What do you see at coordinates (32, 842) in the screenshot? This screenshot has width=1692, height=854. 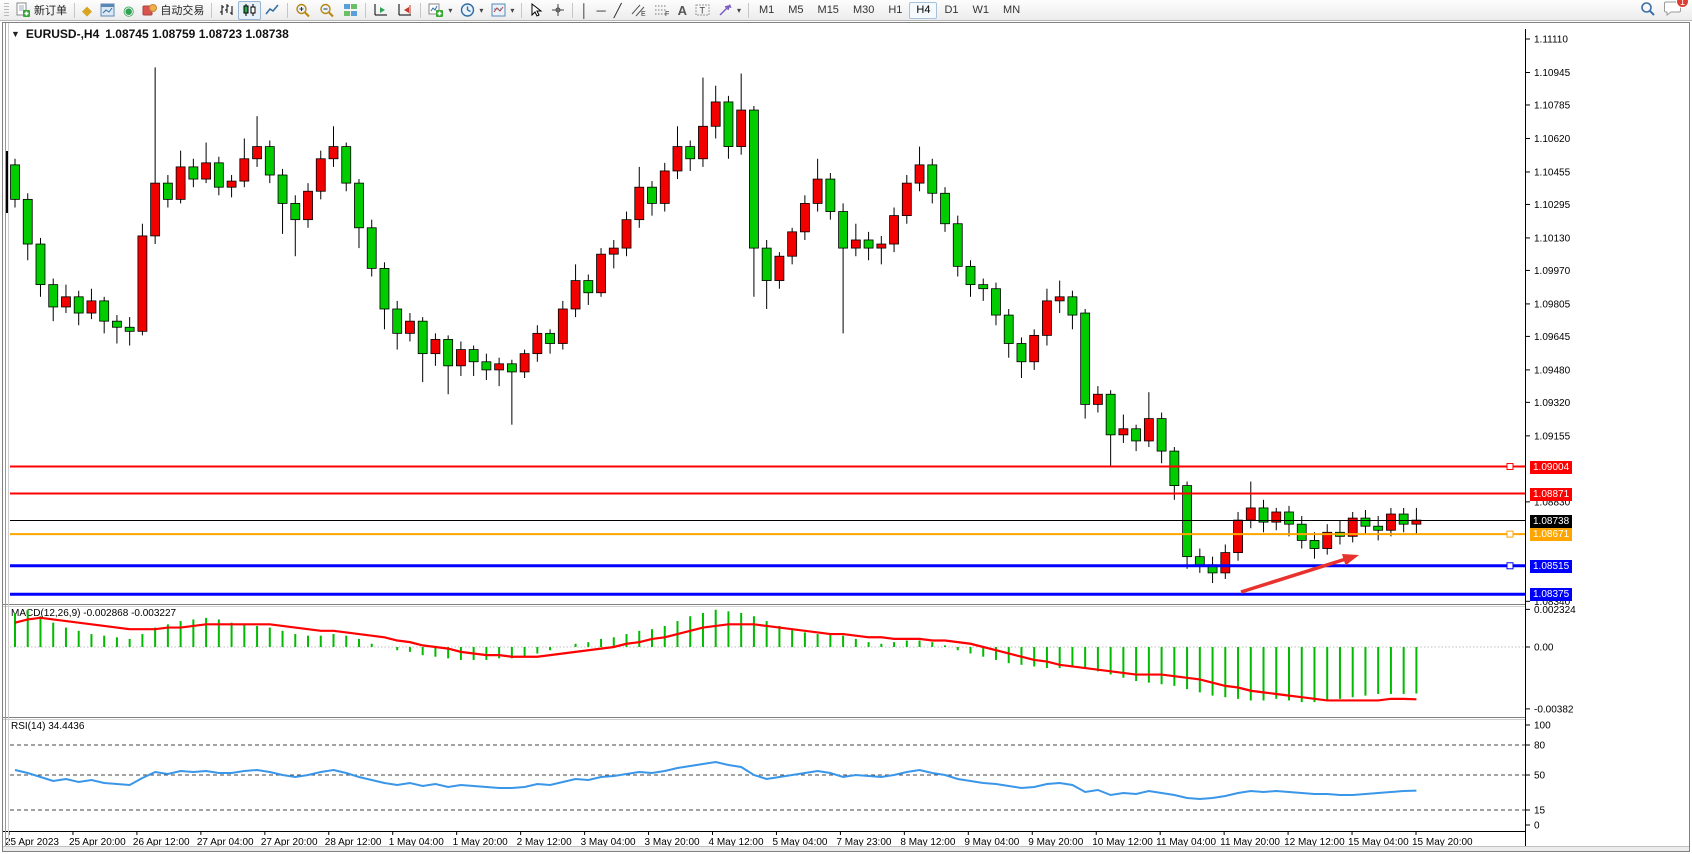 I see `date-tick-label: 25 Apr 2023` at bounding box center [32, 842].